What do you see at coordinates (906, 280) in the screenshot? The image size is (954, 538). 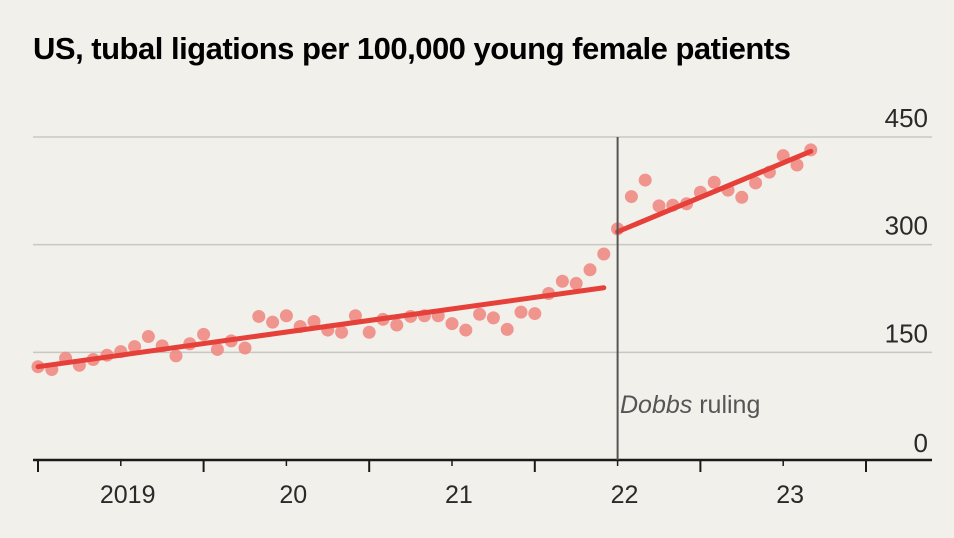 I see `y-tick-labels: 0 150 300 450` at bounding box center [906, 280].